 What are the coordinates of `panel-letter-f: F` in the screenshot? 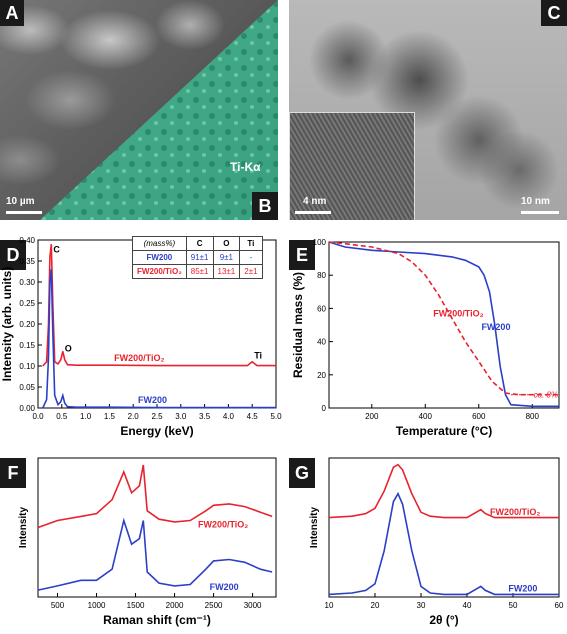 It's located at (13, 473).